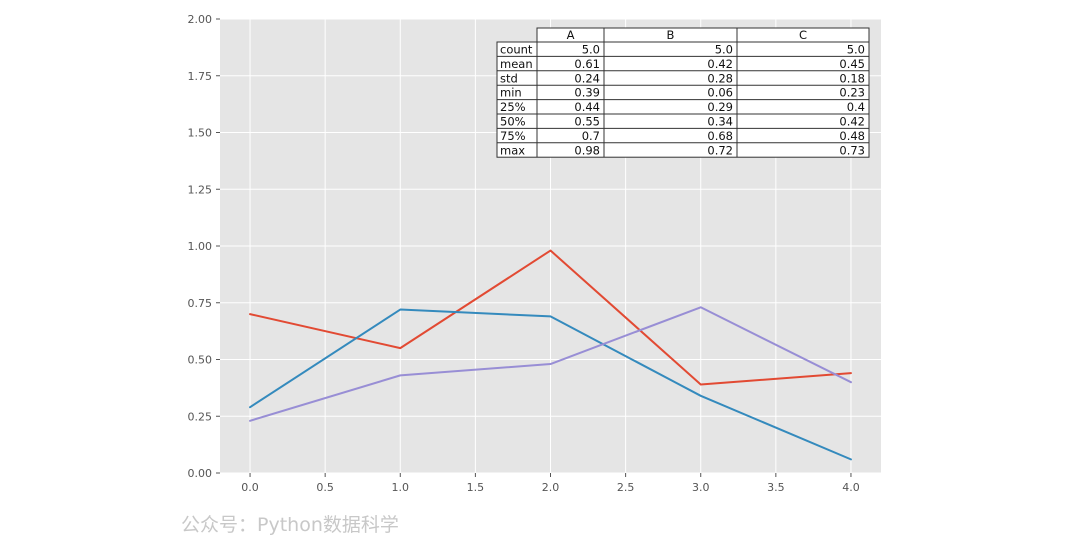 The height and width of the screenshot is (550, 1080). What do you see at coordinates (587, 64) in the screenshot?
I see `table-cell: 0.61` at bounding box center [587, 64].